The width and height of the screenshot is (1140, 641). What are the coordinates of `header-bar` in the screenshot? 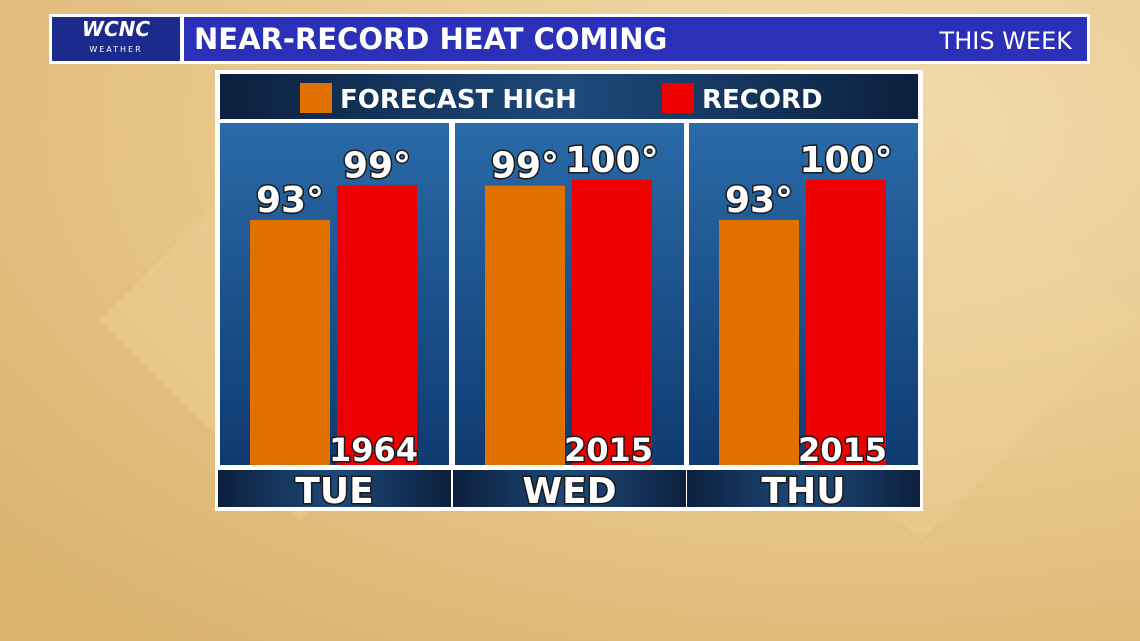 It's located at (635, 39).